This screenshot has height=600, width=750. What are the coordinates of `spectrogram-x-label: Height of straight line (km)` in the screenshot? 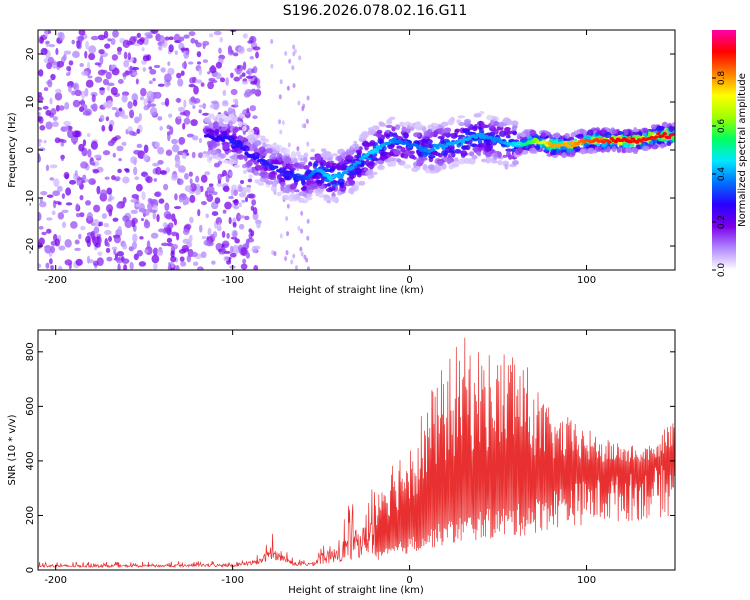 It's located at (356, 290).